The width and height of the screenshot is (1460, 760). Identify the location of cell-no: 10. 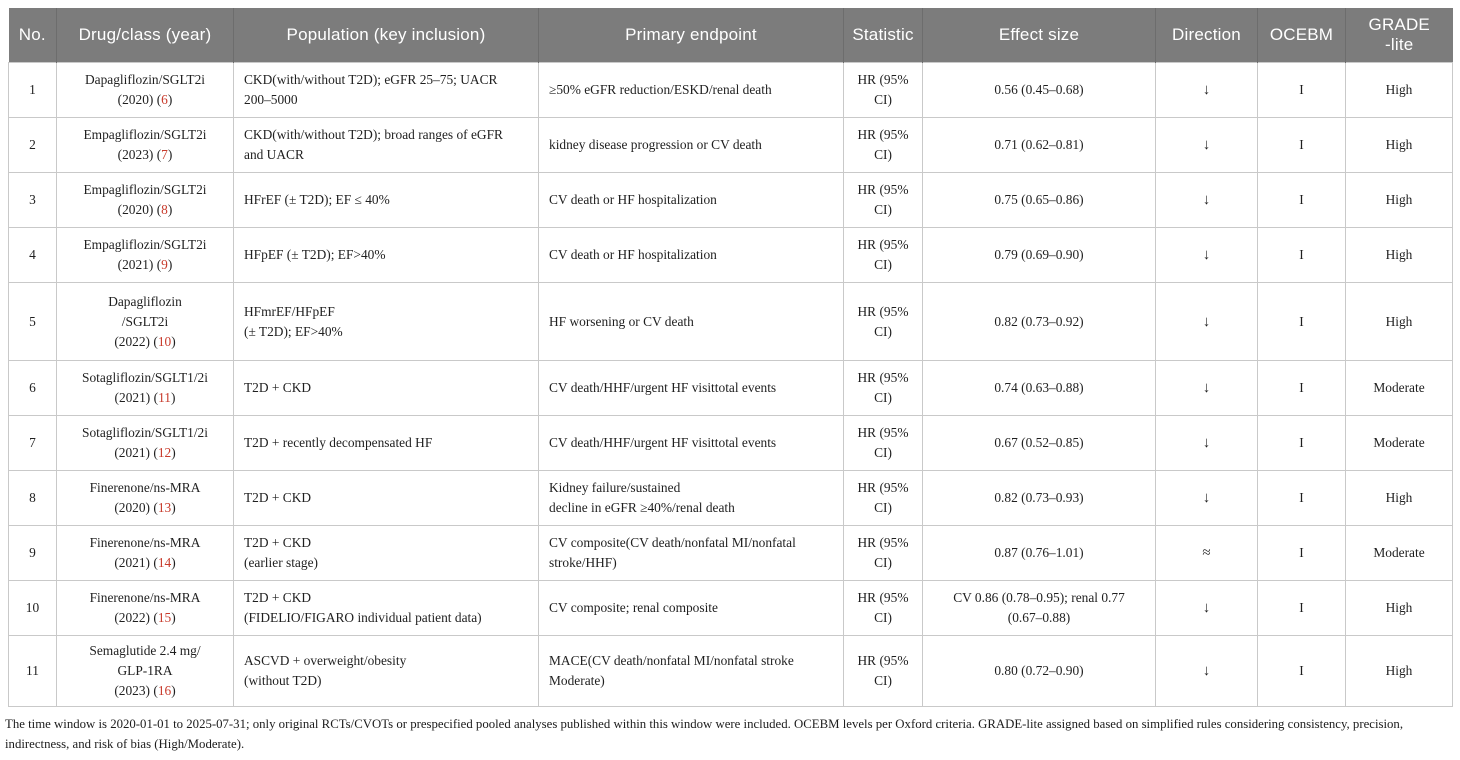
(32, 608).